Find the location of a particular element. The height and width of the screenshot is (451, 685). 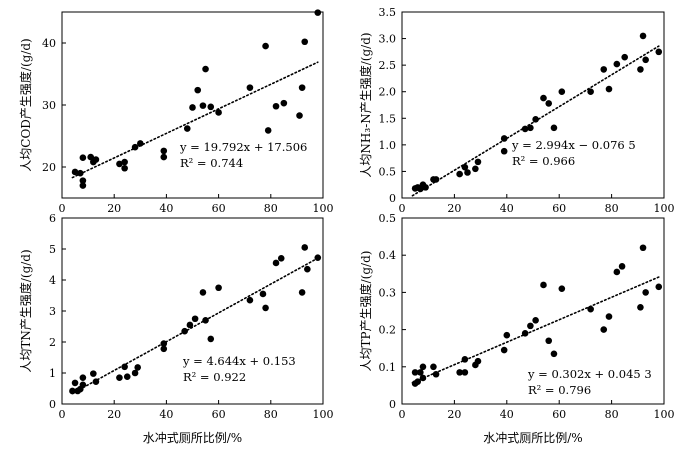

y-tick-label: 30 is located at coordinates (49, 105).